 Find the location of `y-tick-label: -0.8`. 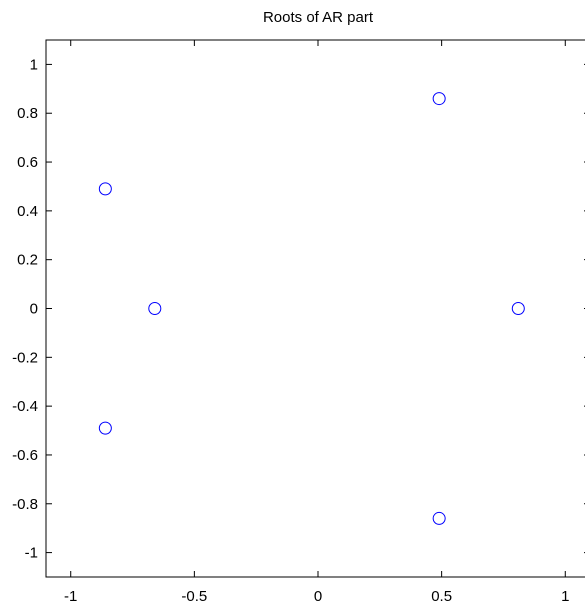

y-tick-label: -0.8 is located at coordinates (25, 504).